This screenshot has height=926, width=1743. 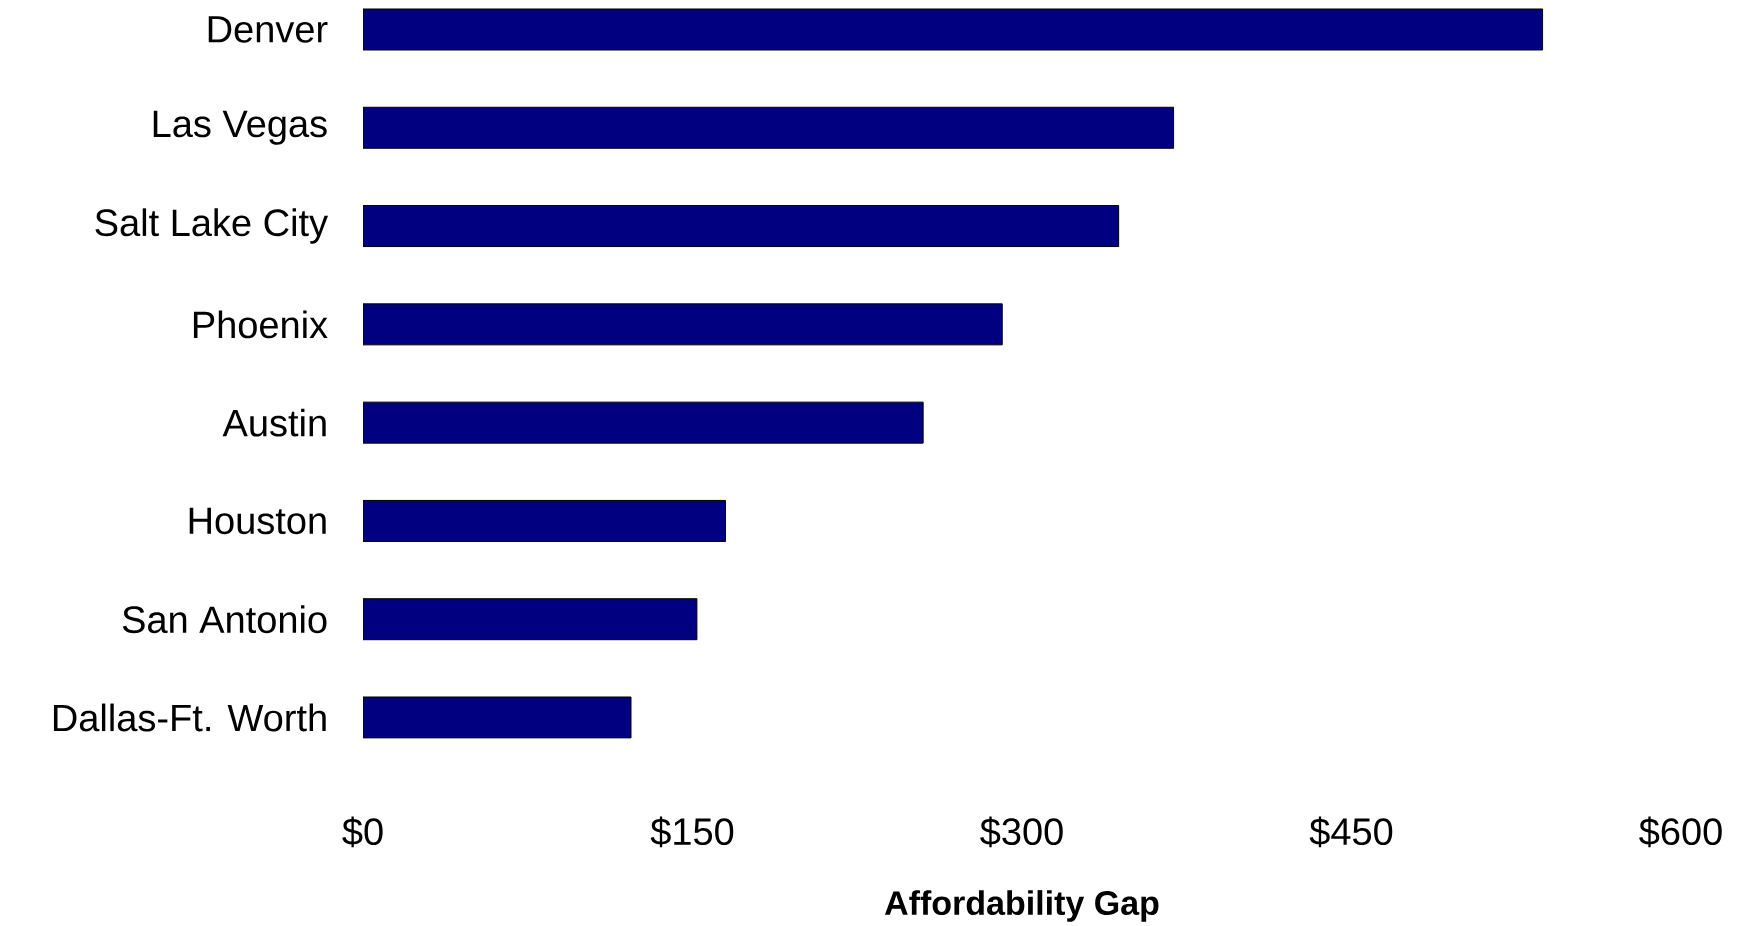 I want to click on x-tick-label: $300, so click(x=1021, y=832).